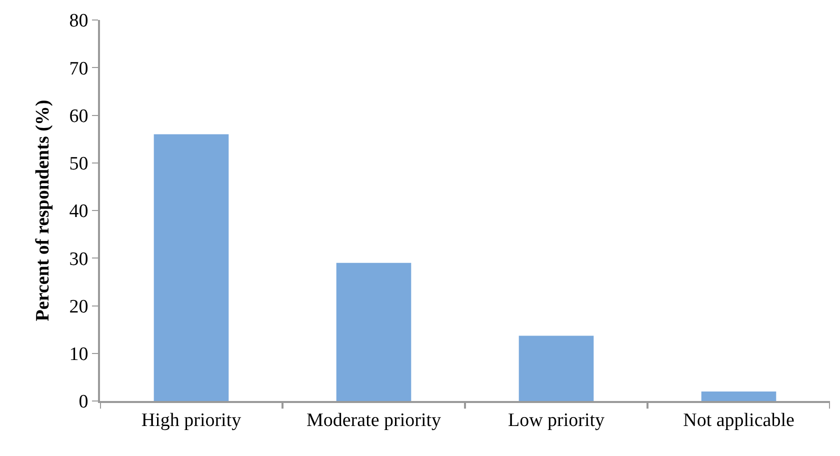 The height and width of the screenshot is (456, 840). What do you see at coordinates (557, 420) in the screenshot?
I see `x-tick-label: Low priority` at bounding box center [557, 420].